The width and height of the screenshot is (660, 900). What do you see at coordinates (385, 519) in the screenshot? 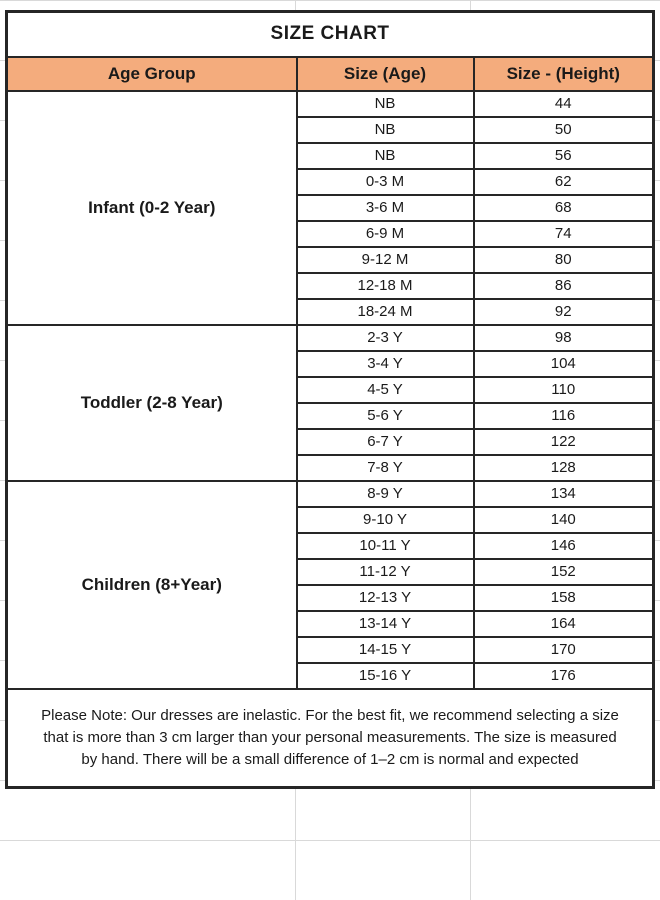
I see `size-age-cell: 9-10 Y` at bounding box center [385, 519].